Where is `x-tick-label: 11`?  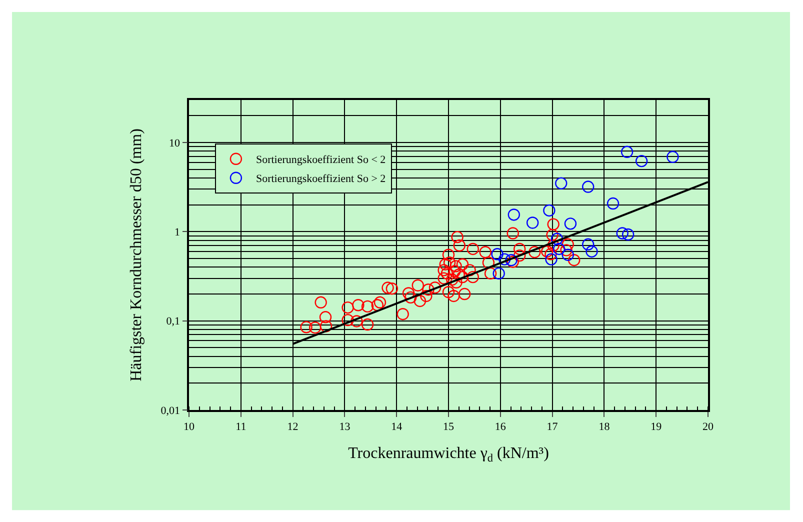 x-tick-label: 11 is located at coordinates (241, 426).